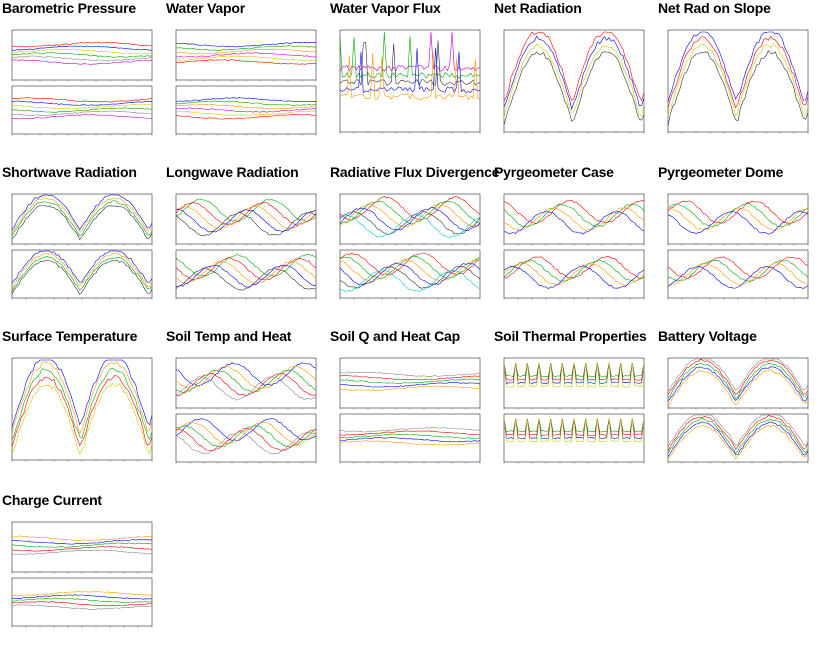 The image size is (820, 656). I want to click on panel-pyrgeometer-dome: Pyrgeometer Dome, so click(738, 246).